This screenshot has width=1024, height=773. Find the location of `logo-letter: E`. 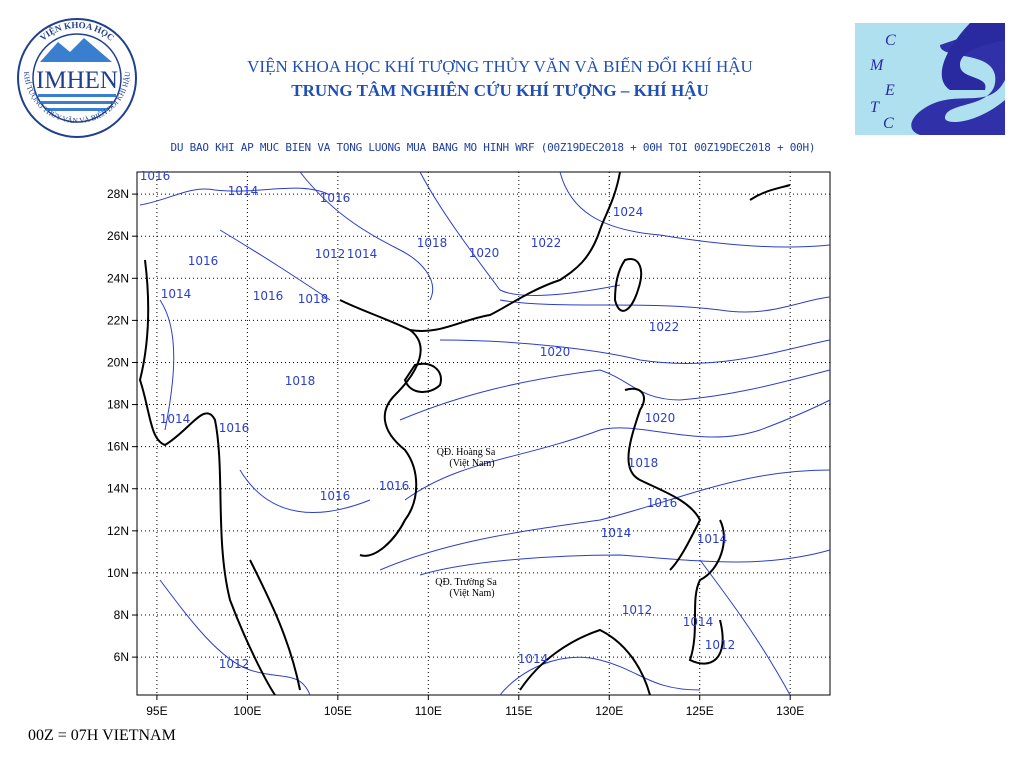

logo-letter: E is located at coordinates (889, 90).